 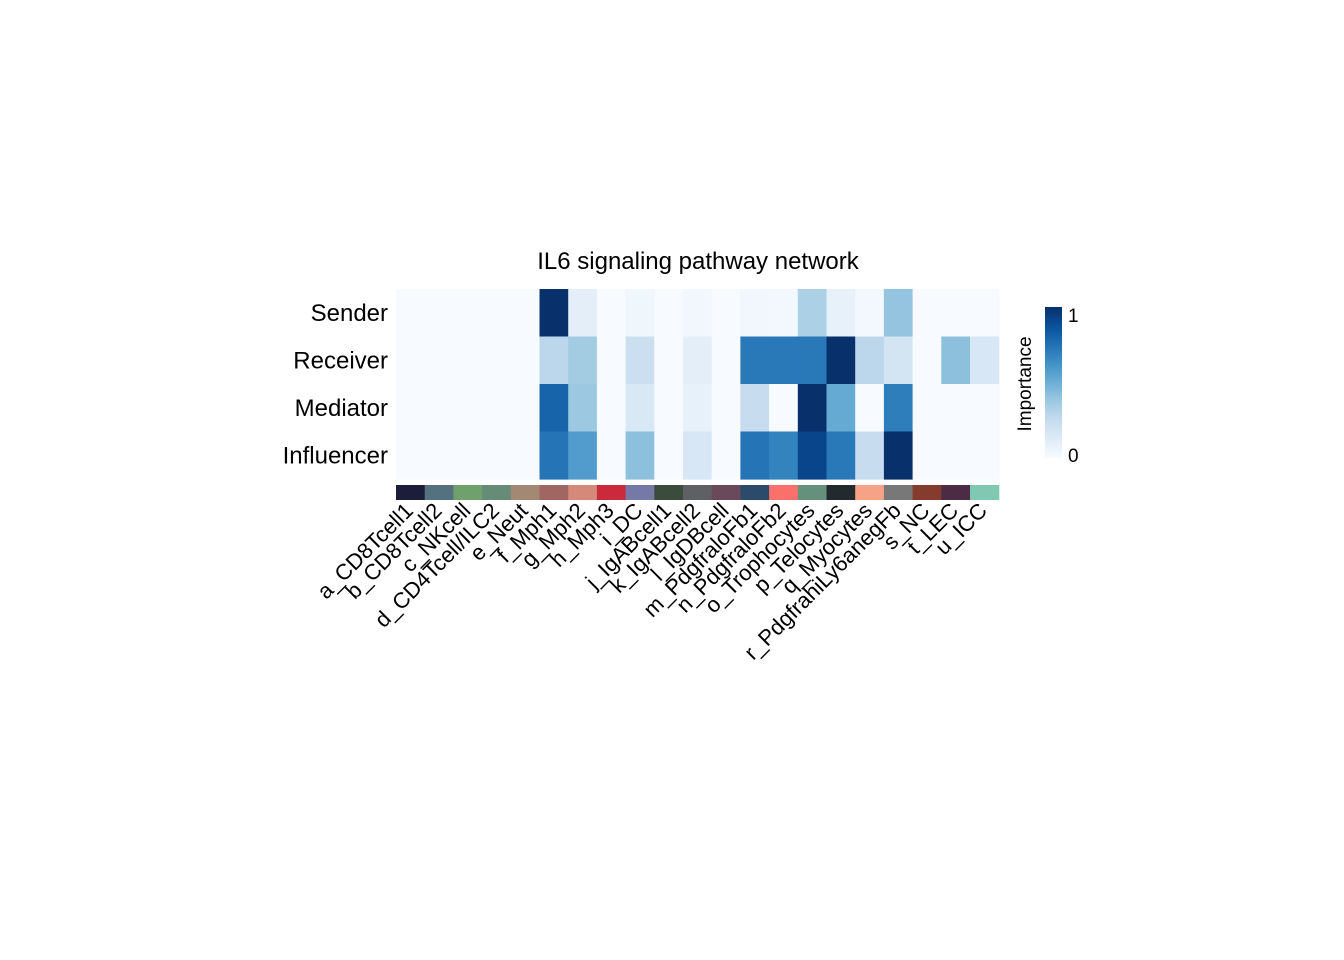 What do you see at coordinates (698, 261) in the screenshot?
I see `chart-title: IL6 signaling pathway network` at bounding box center [698, 261].